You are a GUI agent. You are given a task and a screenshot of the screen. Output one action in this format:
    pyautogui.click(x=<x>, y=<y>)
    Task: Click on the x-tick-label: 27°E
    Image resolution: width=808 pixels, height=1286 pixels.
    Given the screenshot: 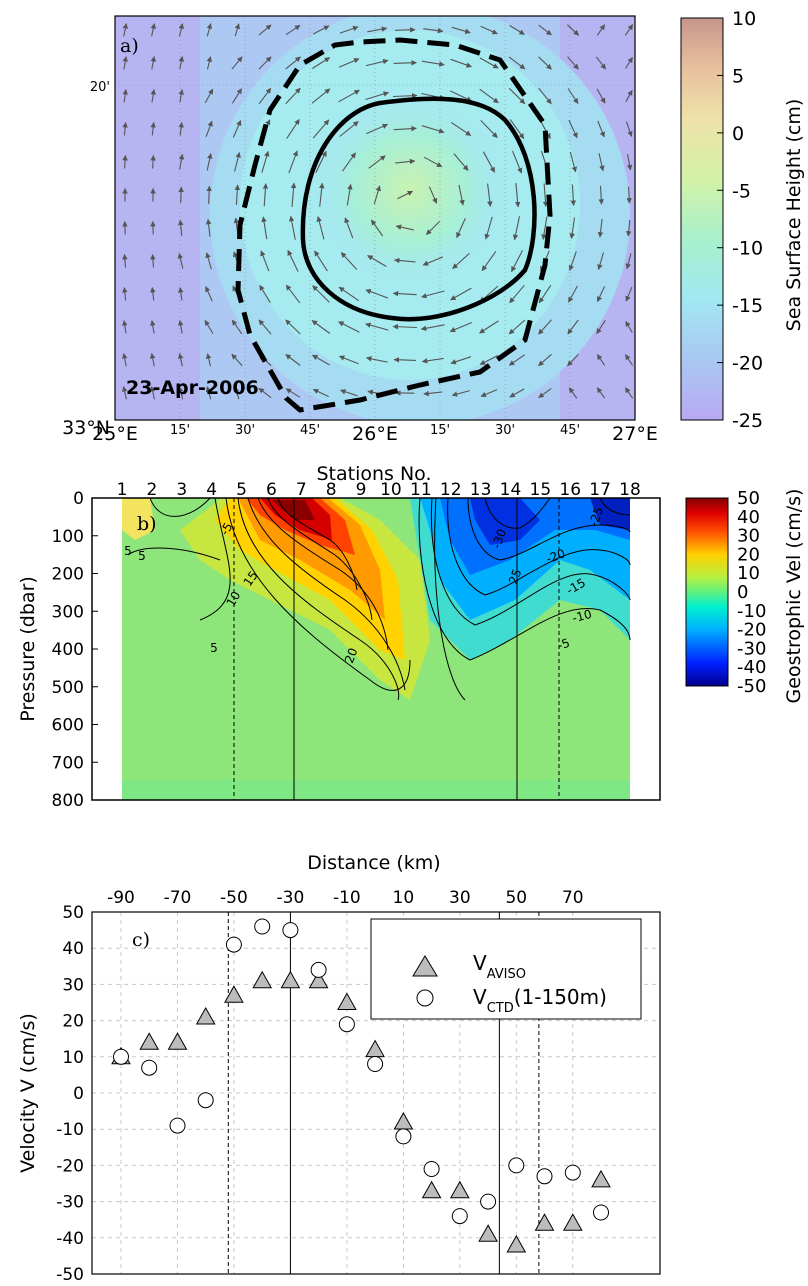 What is the action you would take?
    pyautogui.click(x=635, y=434)
    